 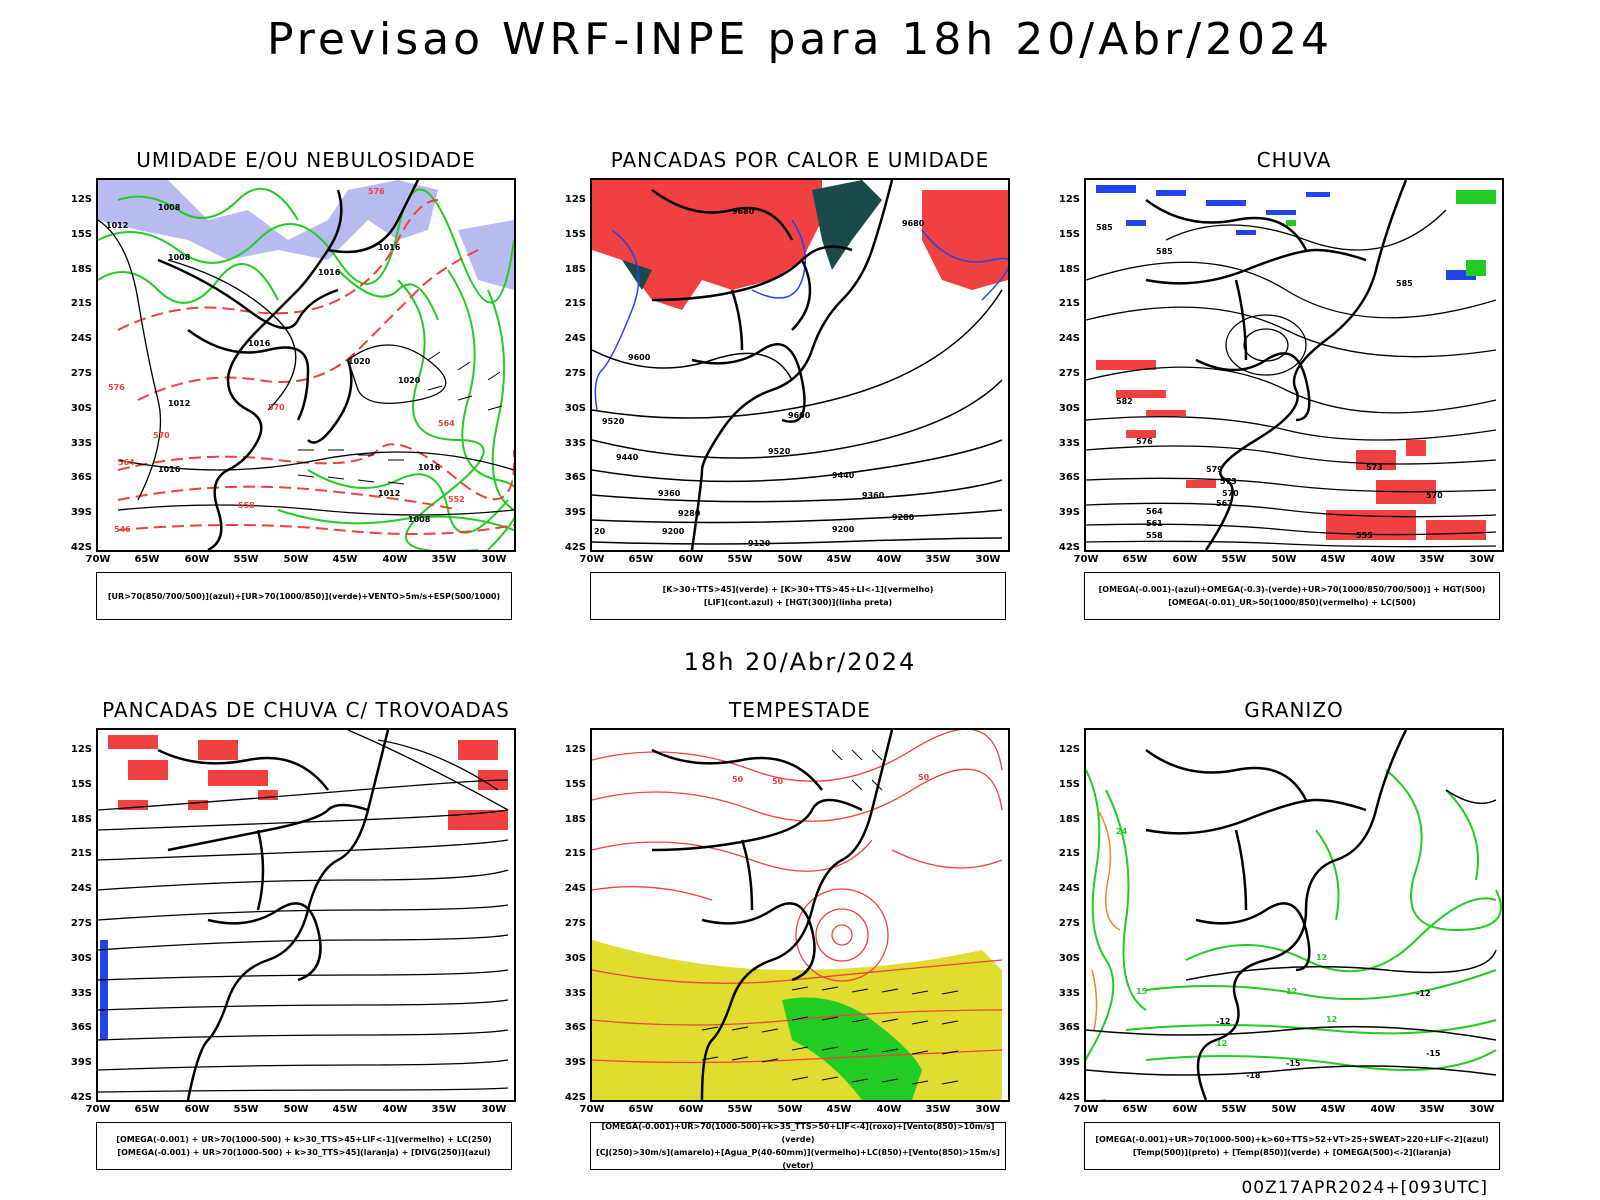 What do you see at coordinates (169, 469) in the screenshot?
I see `contour-label: 1016` at bounding box center [169, 469].